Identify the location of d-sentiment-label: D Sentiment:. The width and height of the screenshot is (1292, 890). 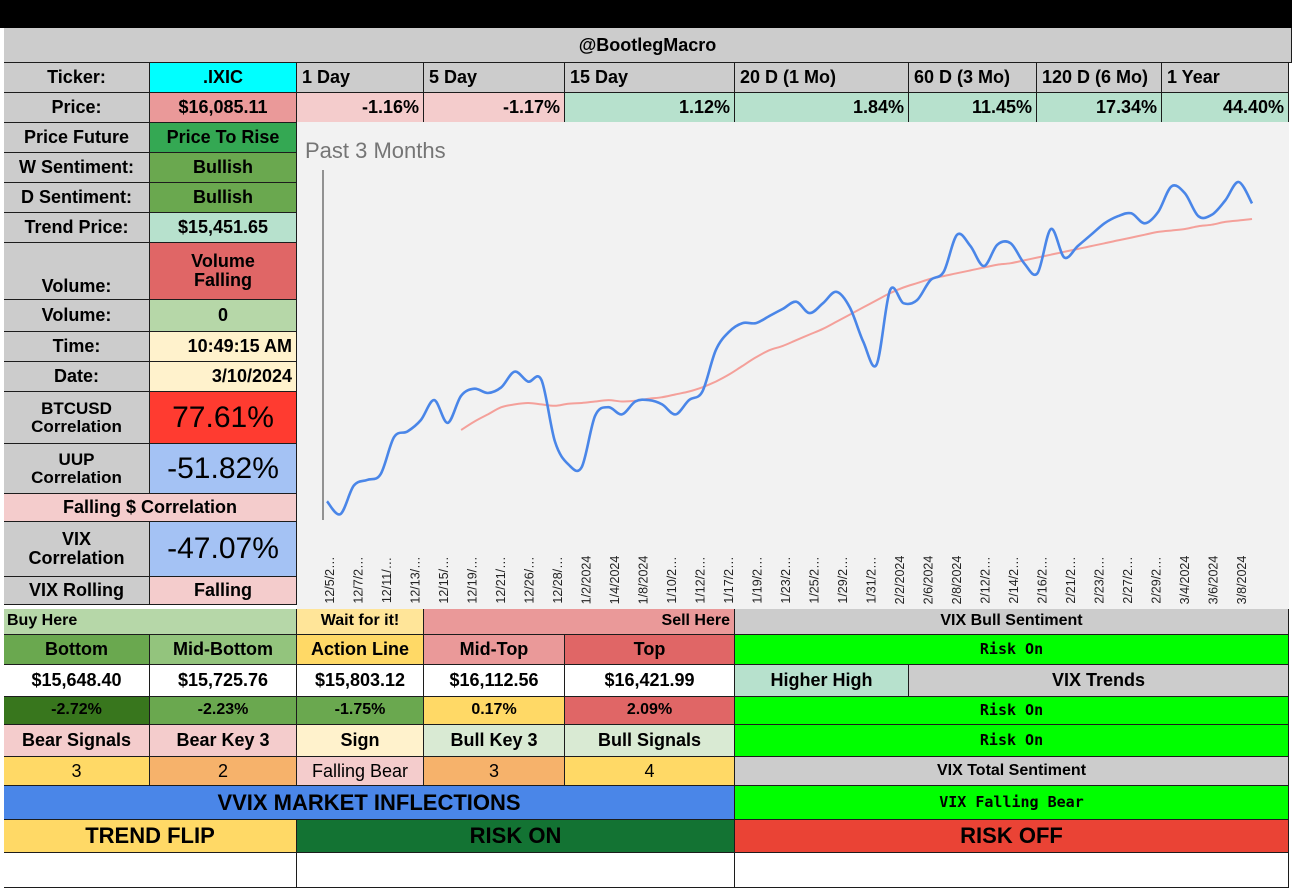
(77, 198).